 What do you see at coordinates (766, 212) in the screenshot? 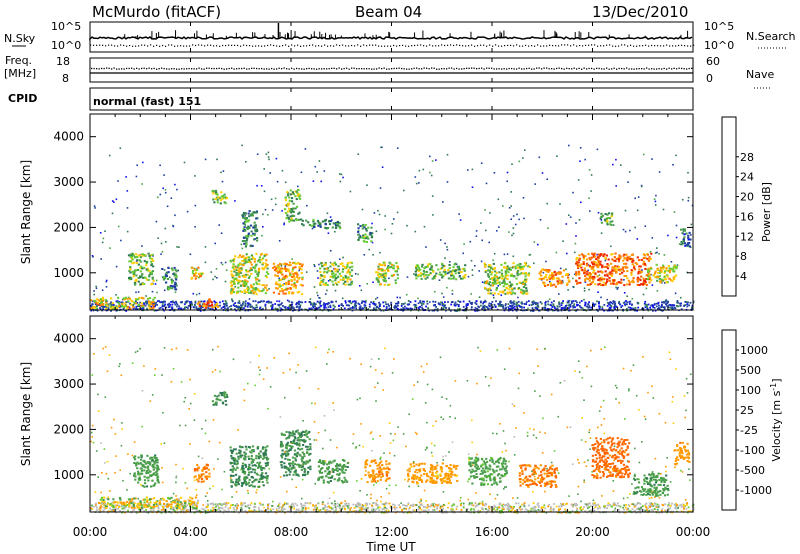
I see `power-colorbar-label: Power [dB]` at bounding box center [766, 212].